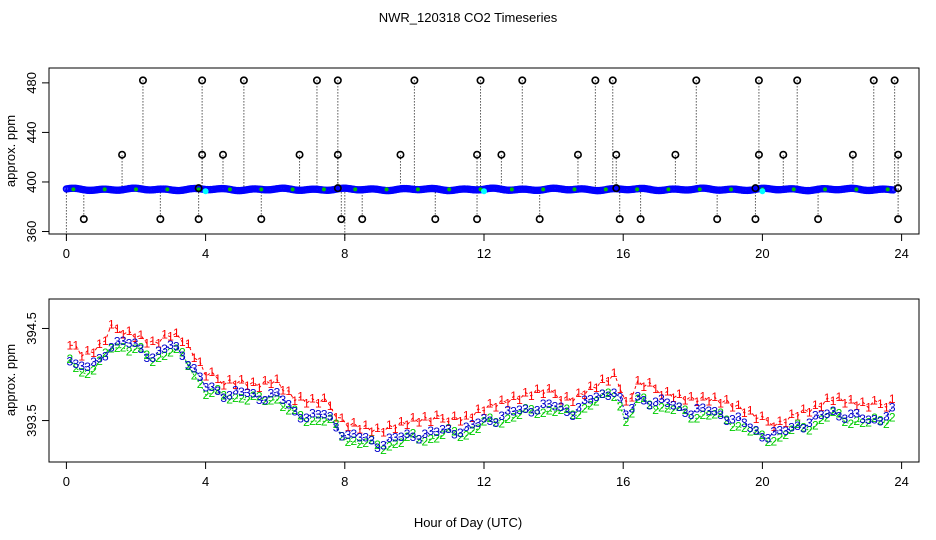 The width and height of the screenshot is (936, 540). What do you see at coordinates (205, 253) in the screenshot?
I see `top-x-tick-label: 4` at bounding box center [205, 253].